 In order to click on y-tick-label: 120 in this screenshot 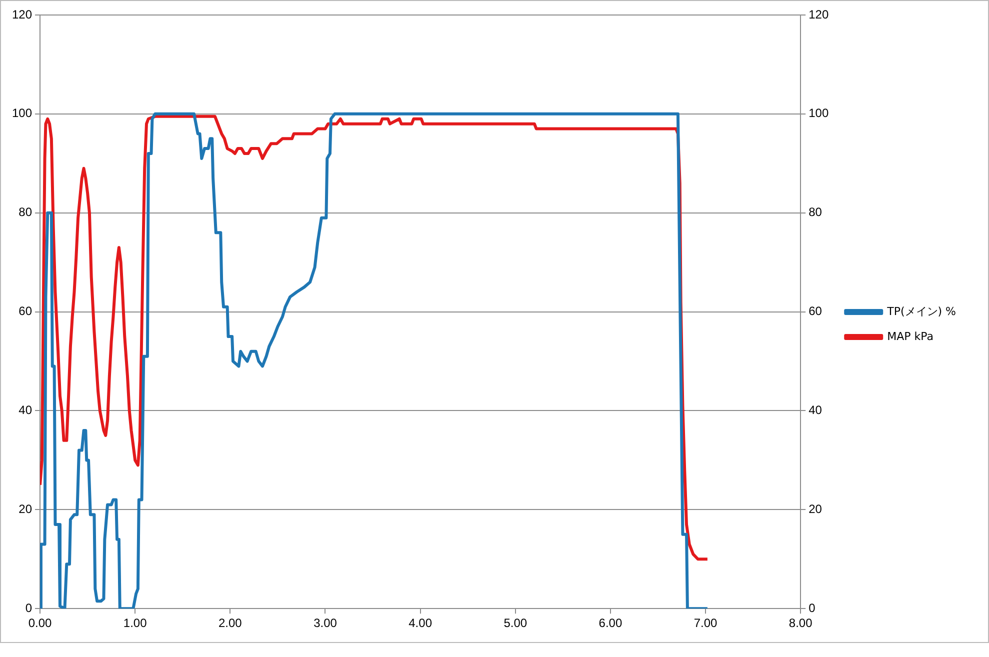, I will do `click(22, 14)`.